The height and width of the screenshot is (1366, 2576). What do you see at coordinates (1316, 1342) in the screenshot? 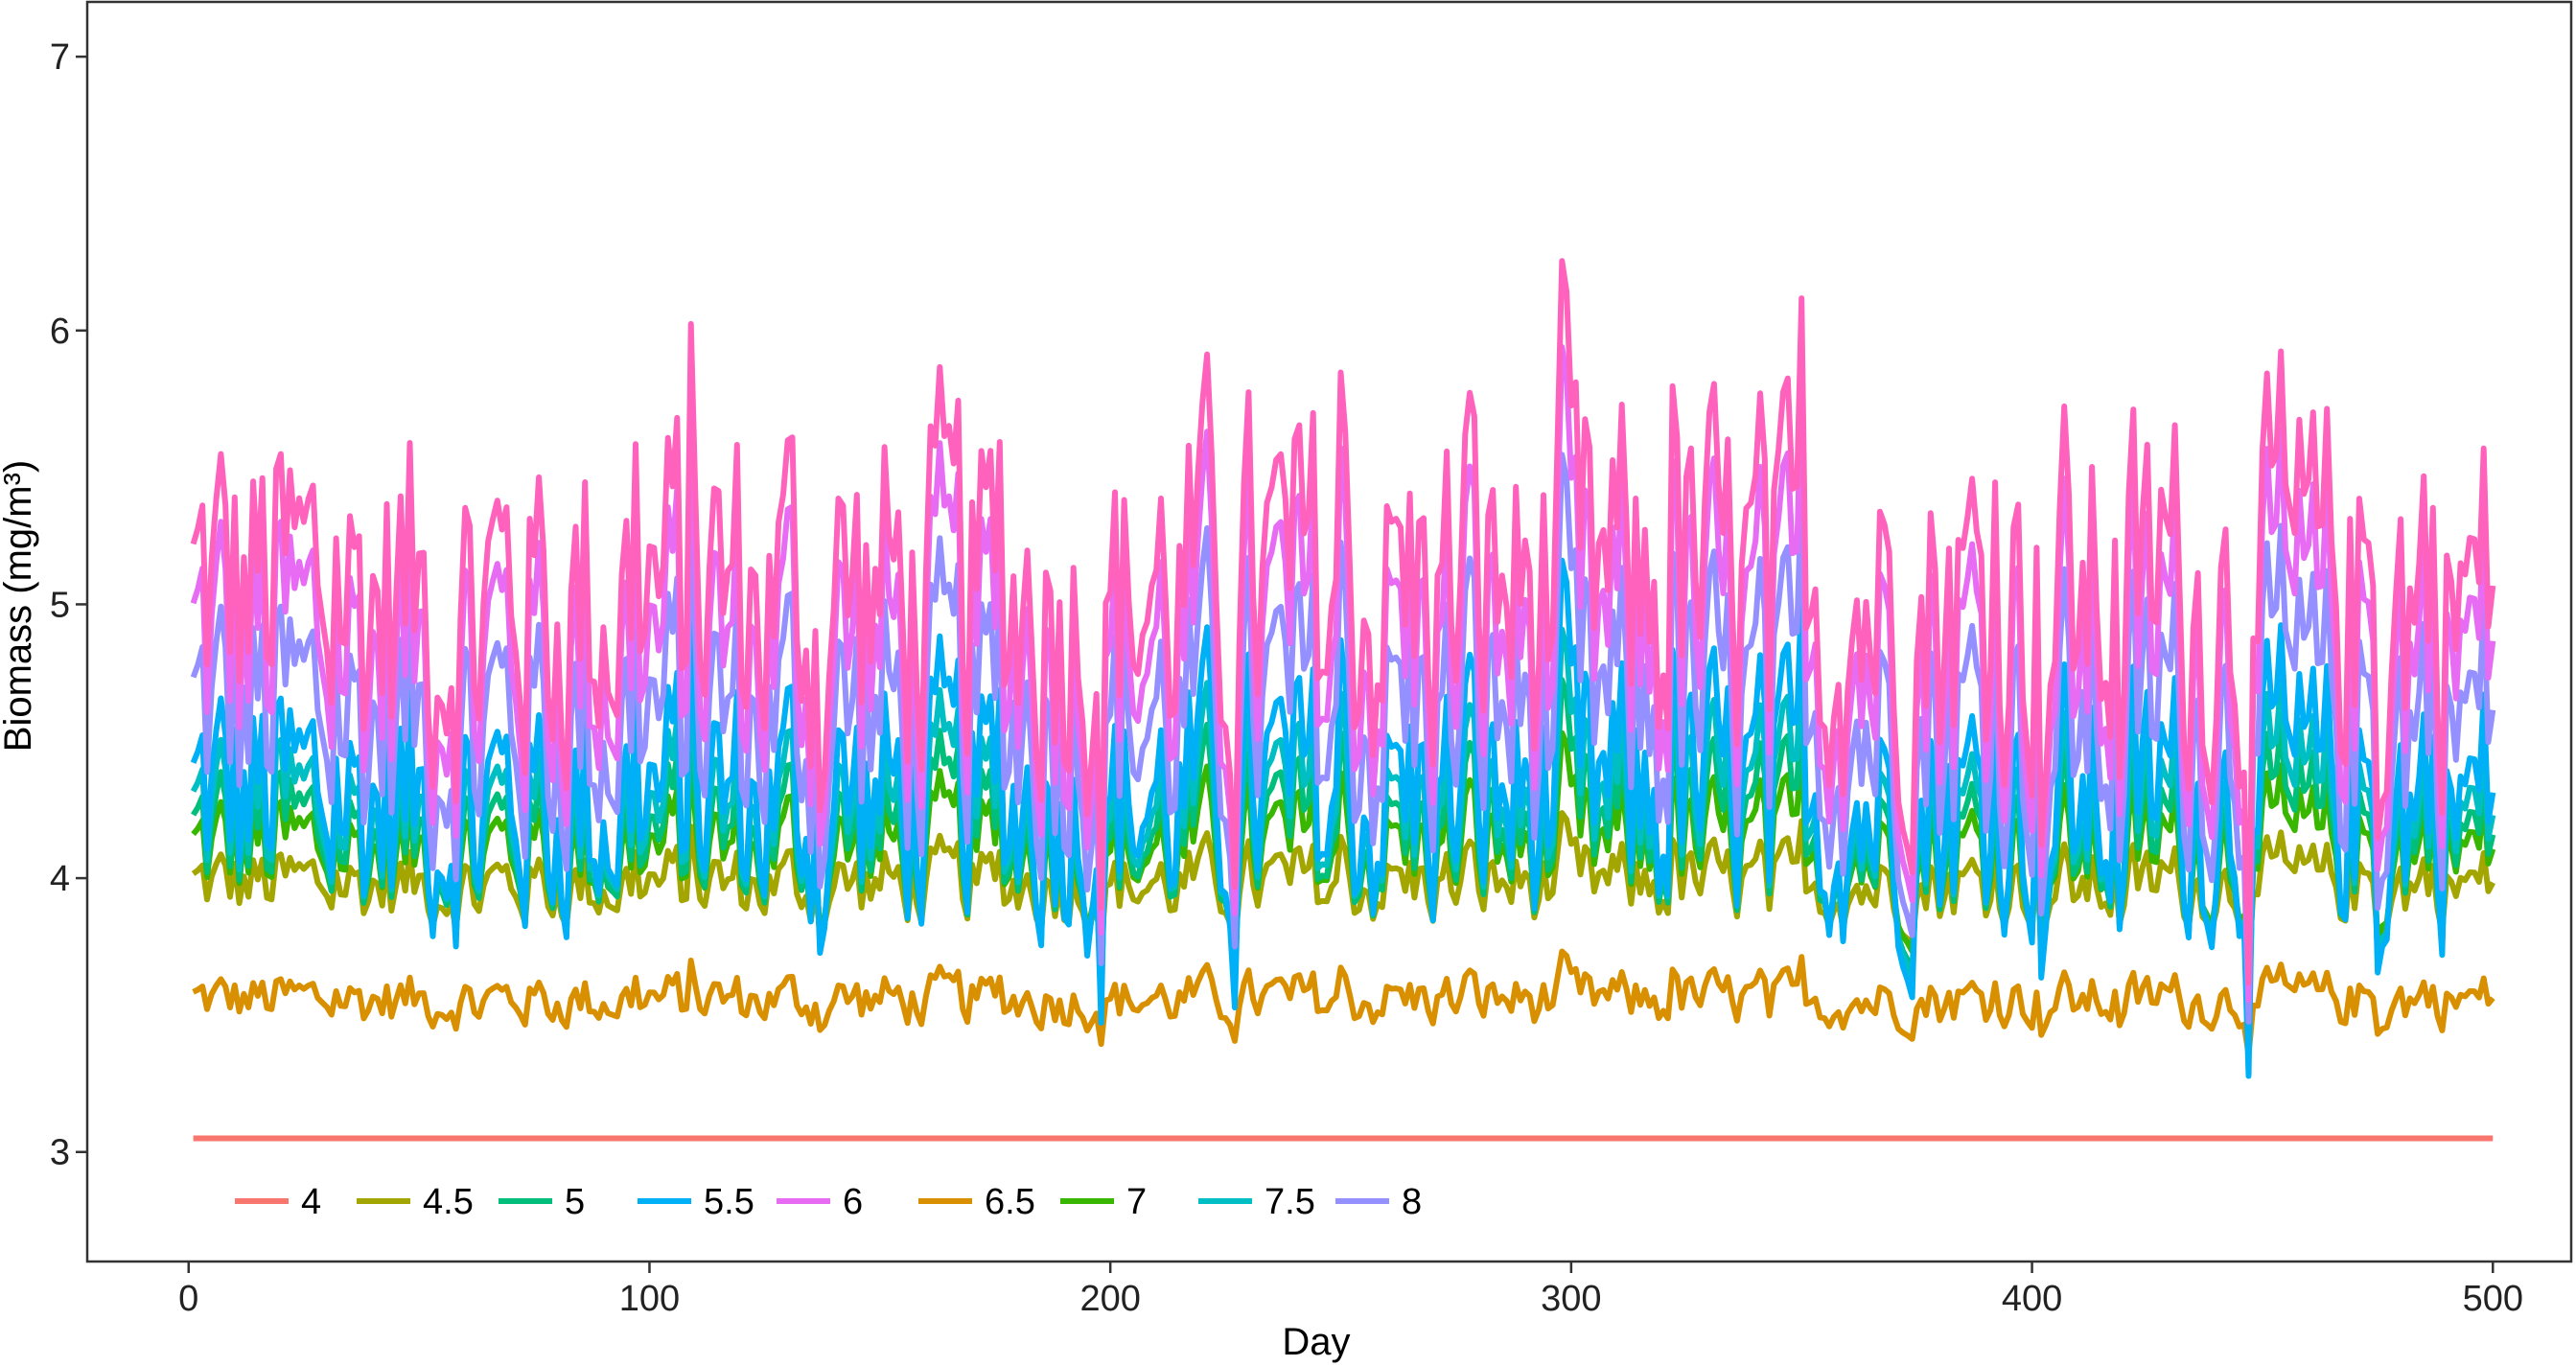
I see `x-axis-title: Day` at bounding box center [1316, 1342].